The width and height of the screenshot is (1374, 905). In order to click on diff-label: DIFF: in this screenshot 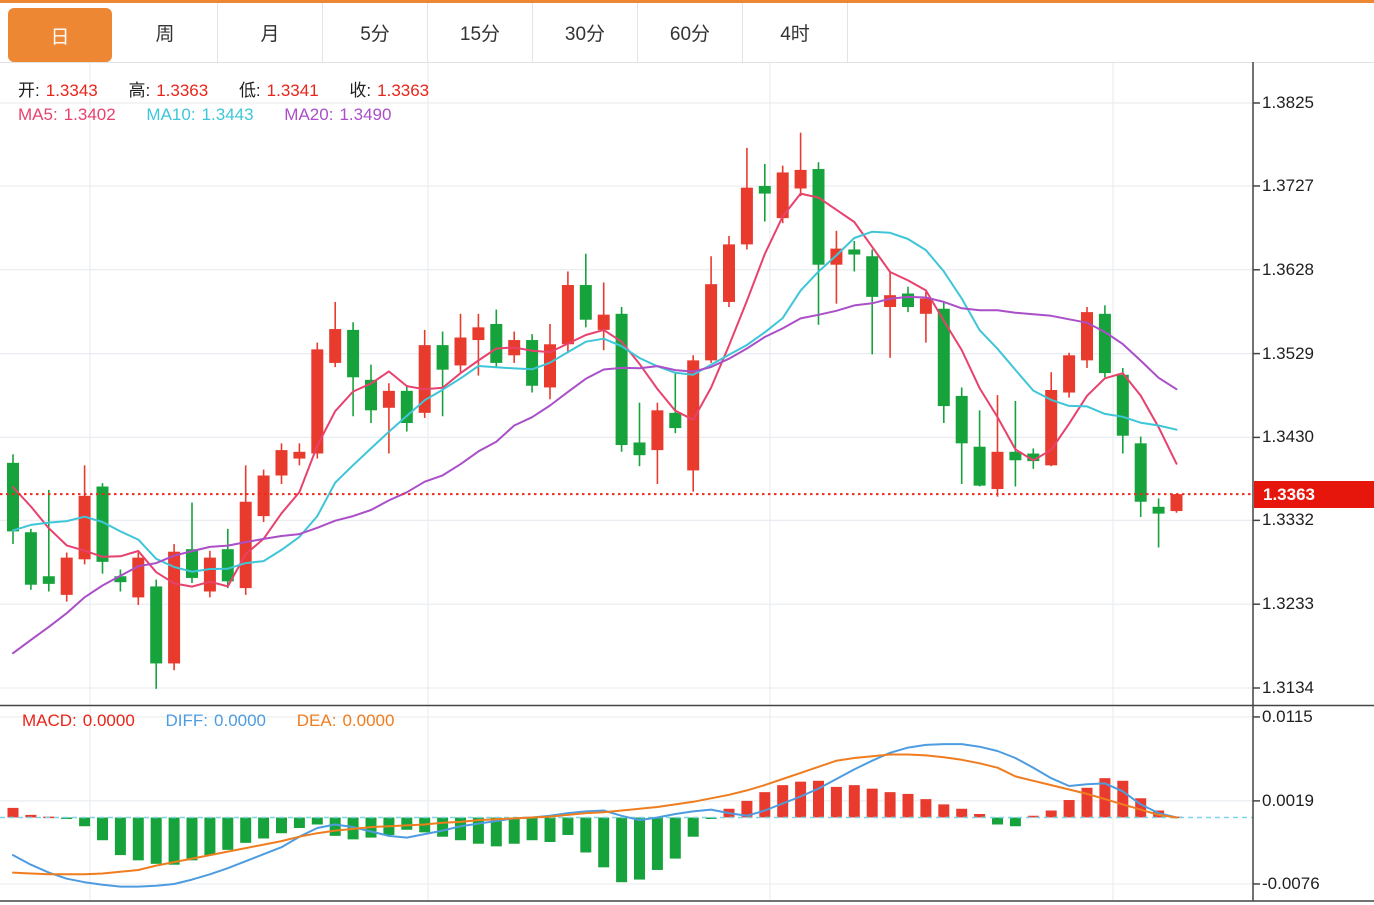, I will do `click(187, 720)`.